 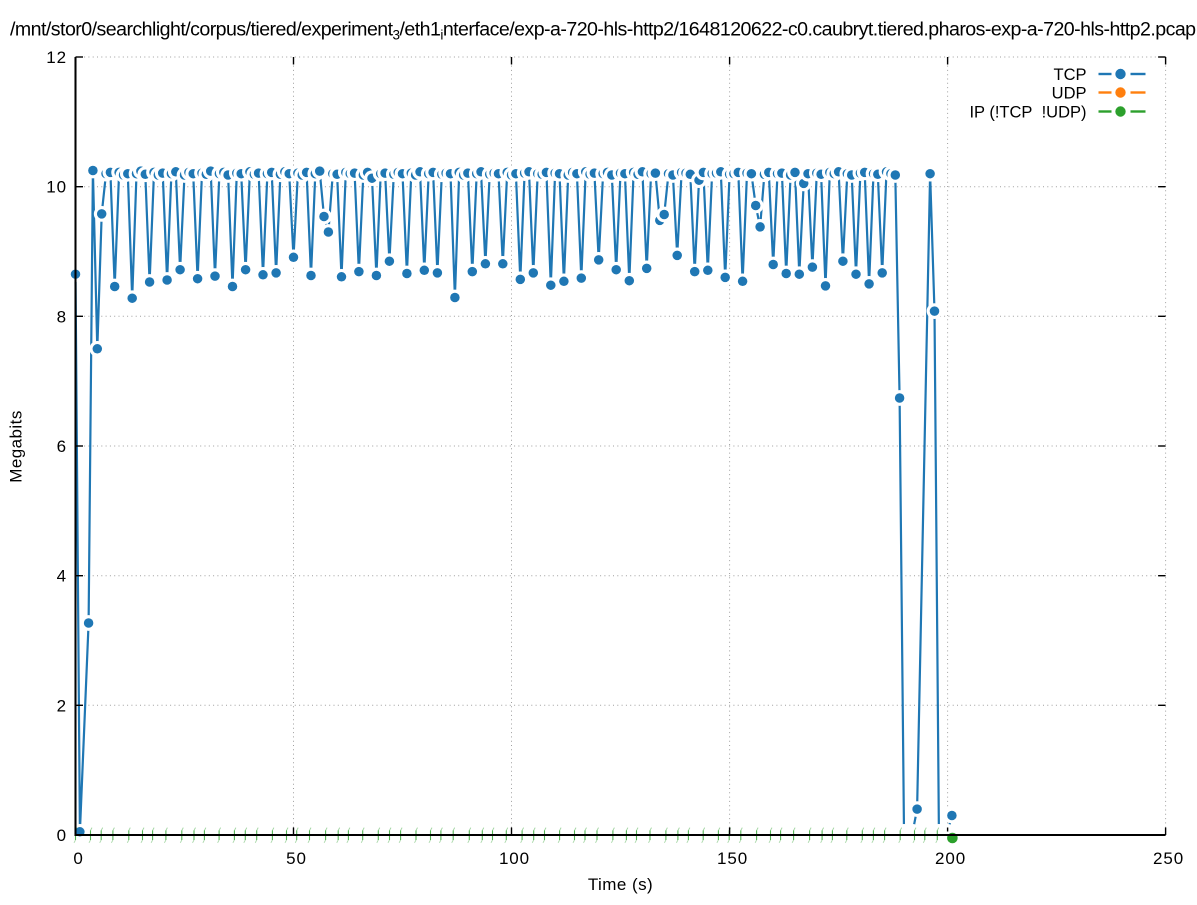 I want to click on svg-text: 10, so click(x=56, y=187).